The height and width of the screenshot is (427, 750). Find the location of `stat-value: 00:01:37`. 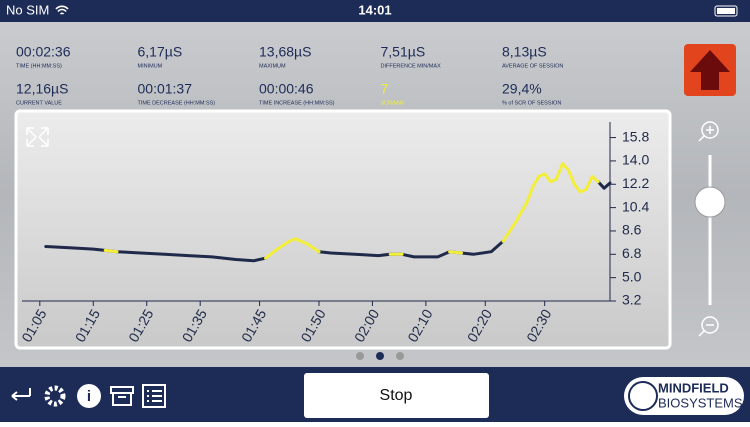

stat-value: 00:01:37 is located at coordinates (165, 89).